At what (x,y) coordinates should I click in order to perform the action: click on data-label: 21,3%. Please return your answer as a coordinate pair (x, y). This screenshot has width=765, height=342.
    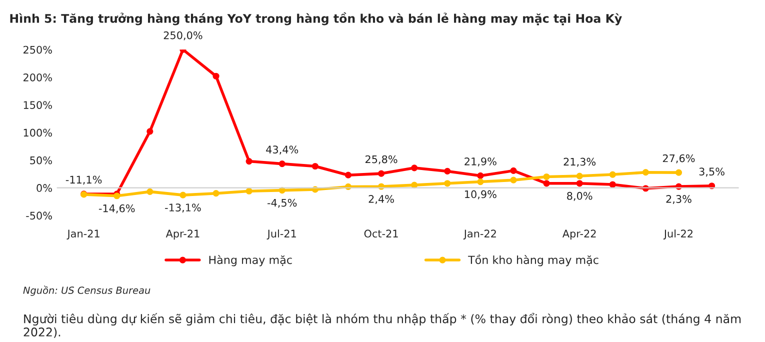
    Looking at the image, I should click on (580, 162).